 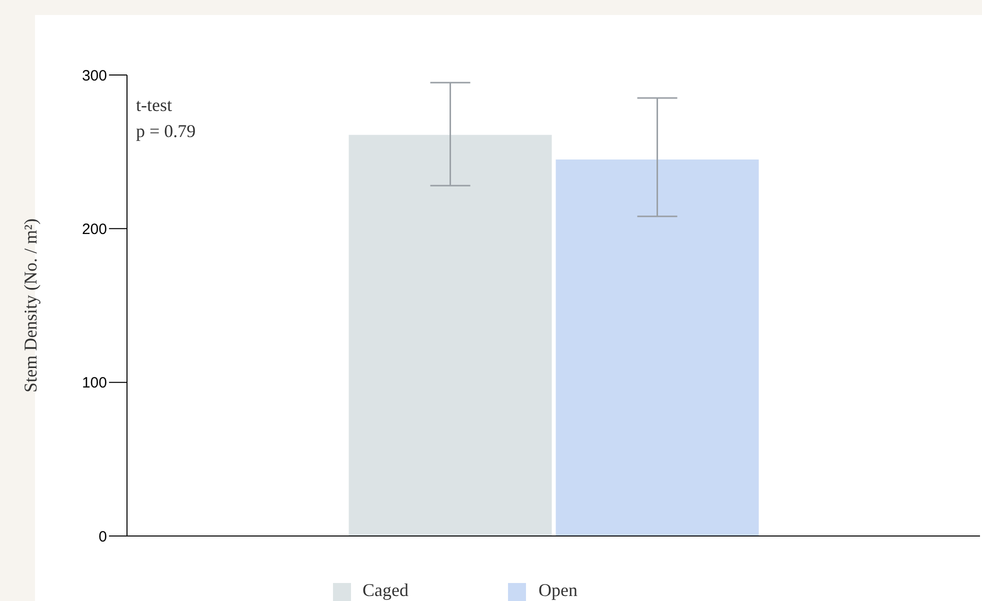 What do you see at coordinates (385, 590) in the screenshot?
I see `legend-label: Caged` at bounding box center [385, 590].